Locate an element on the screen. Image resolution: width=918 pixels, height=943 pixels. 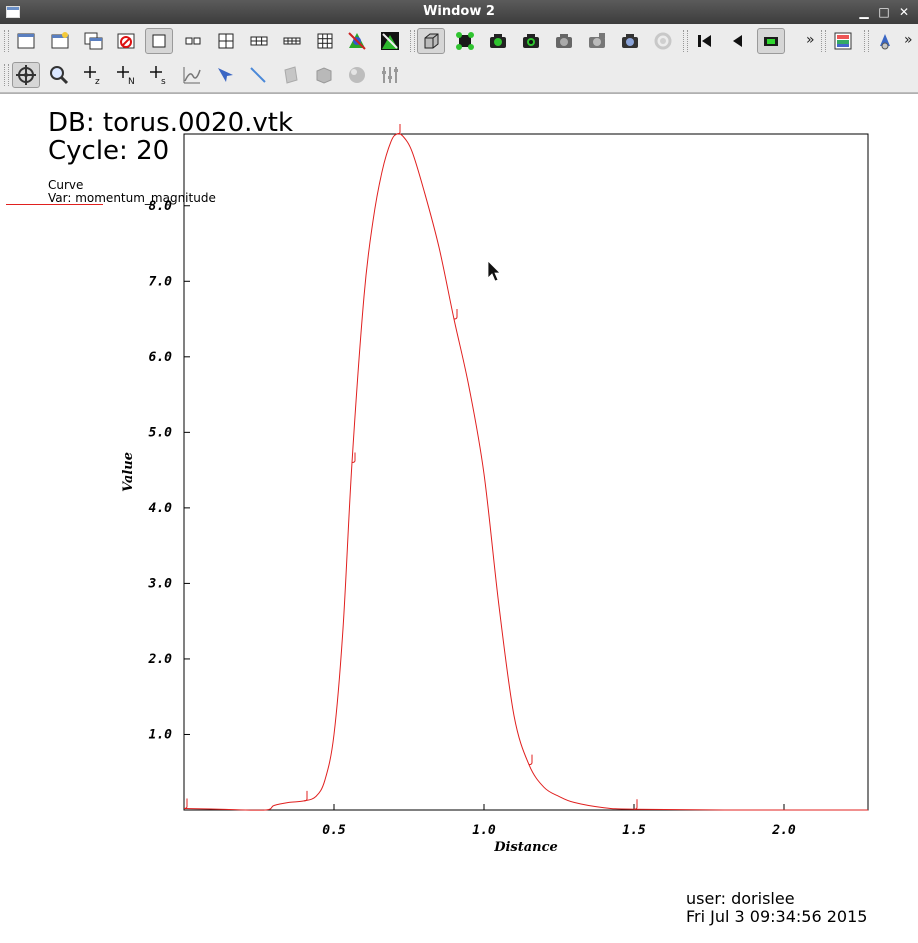
lock-view-icon is located at coordinates (357, 41).